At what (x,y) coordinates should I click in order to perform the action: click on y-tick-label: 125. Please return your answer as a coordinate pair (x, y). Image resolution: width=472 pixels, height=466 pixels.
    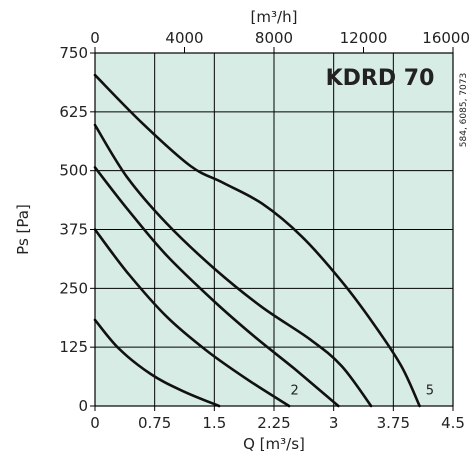
    Looking at the image, I should click on (73, 347).